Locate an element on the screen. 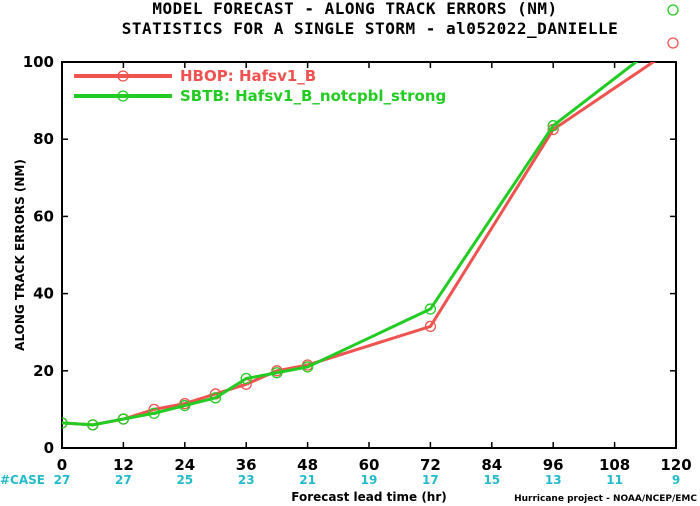 This screenshot has height=506, width=700. y-tick-label: 20 is located at coordinates (43, 371).